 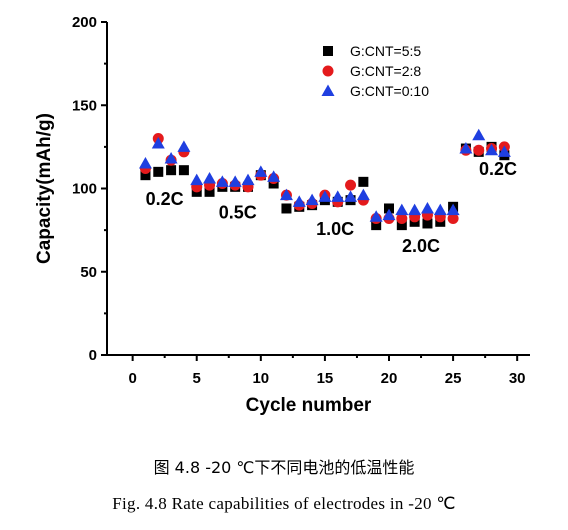 What do you see at coordinates (309, 405) in the screenshot?
I see `x-axis-title: Cycle number` at bounding box center [309, 405].